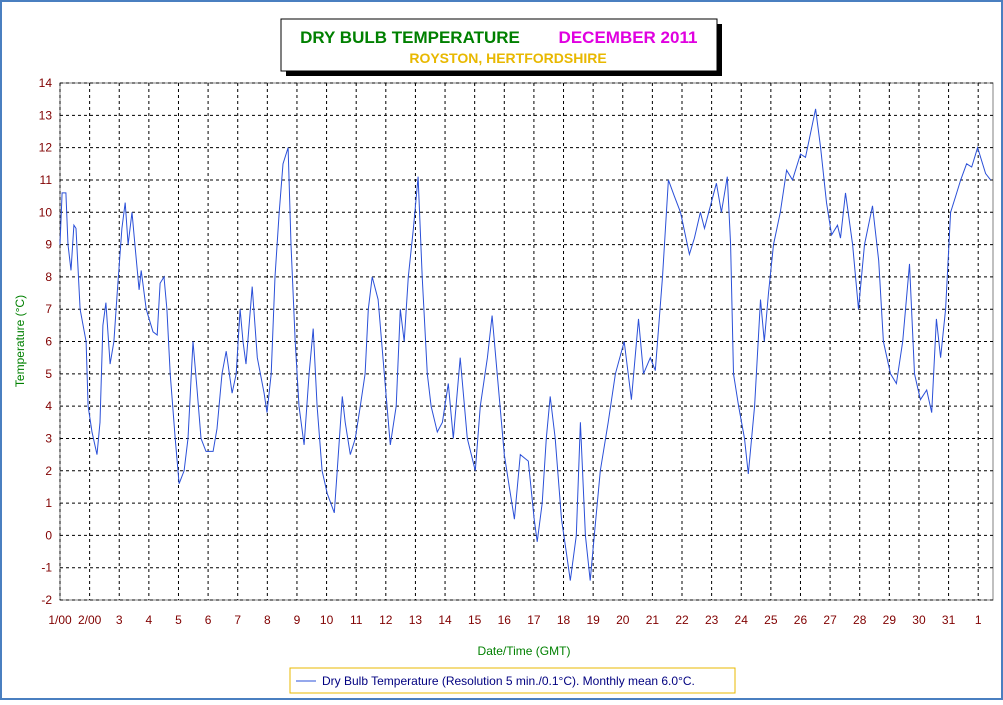  I want to click on y-tick-label: 13, so click(46, 115).